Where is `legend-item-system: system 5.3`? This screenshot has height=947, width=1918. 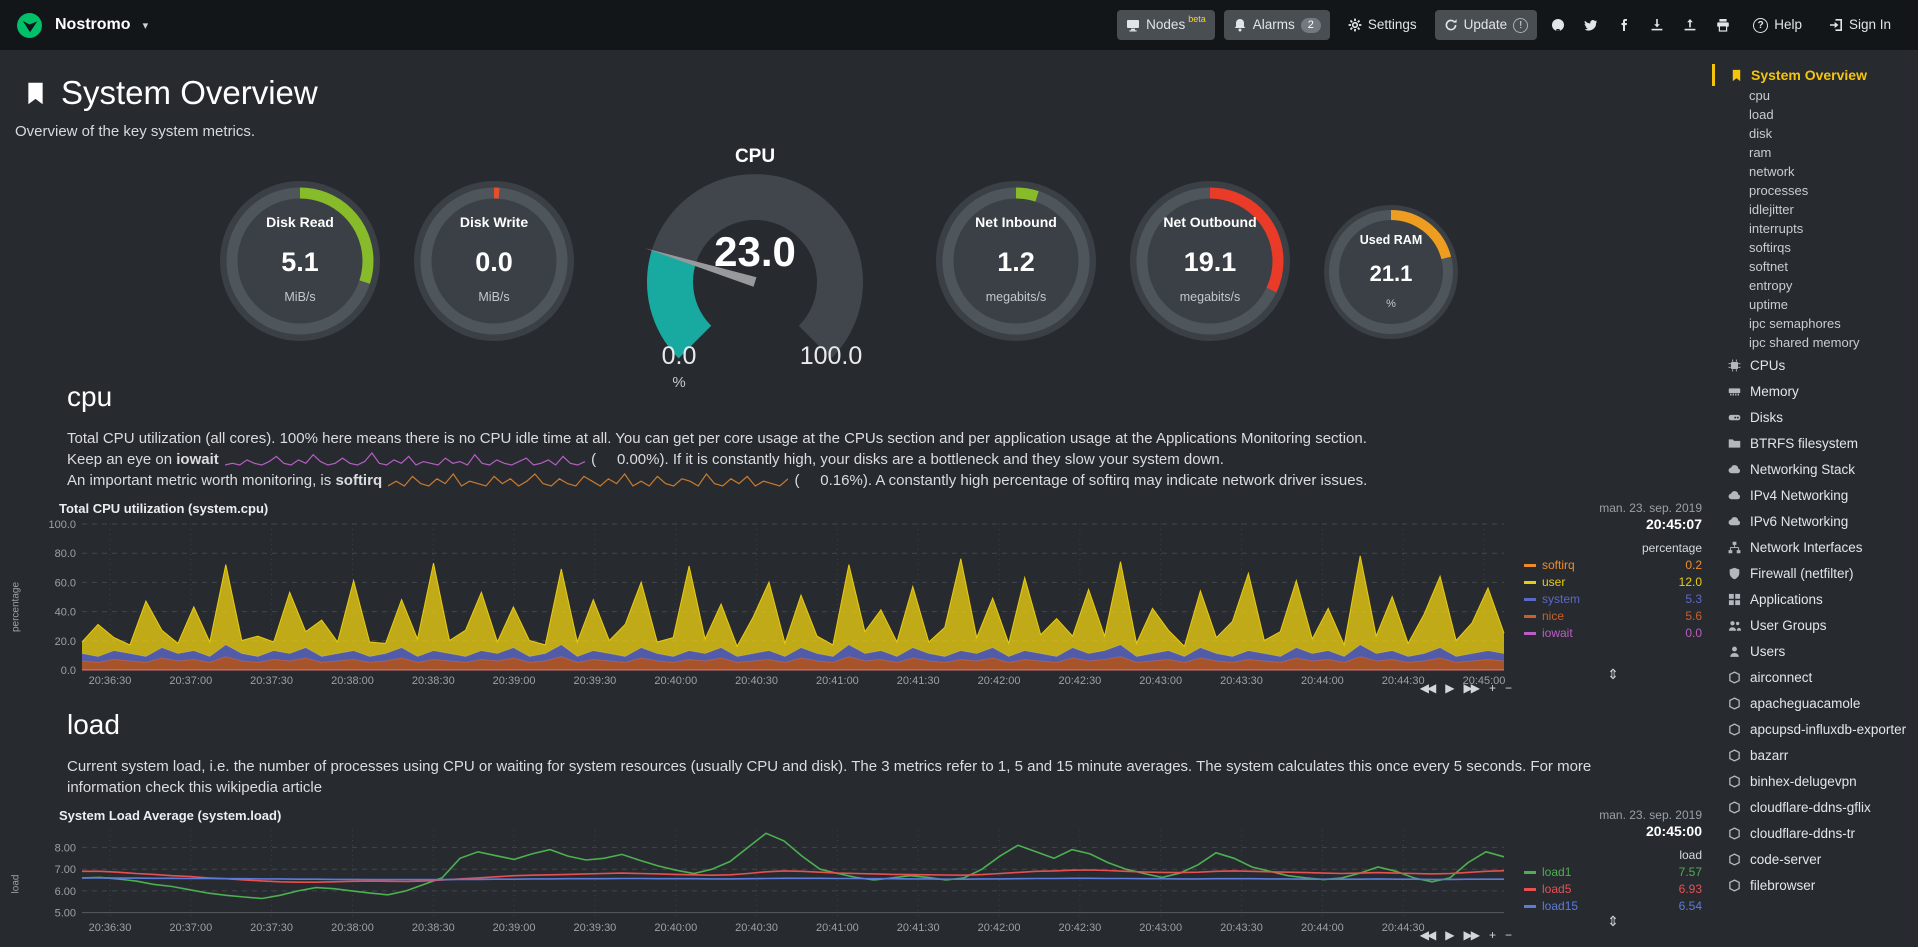 legend-item-system: system 5.3 is located at coordinates (1613, 599).